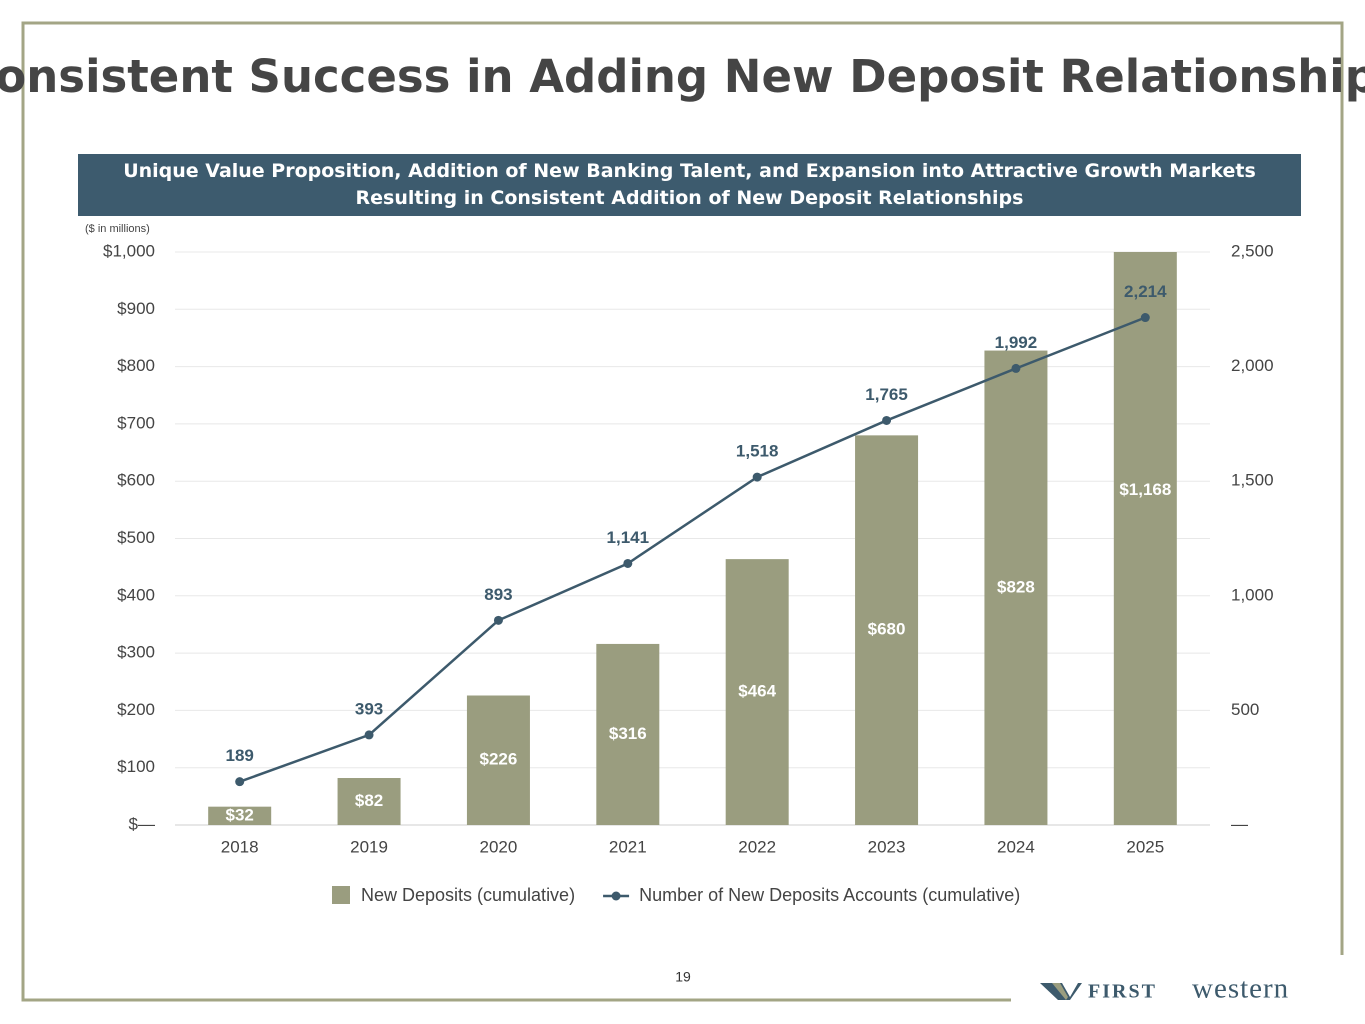  I want to click on y-tick-label: $300, so click(136, 652).